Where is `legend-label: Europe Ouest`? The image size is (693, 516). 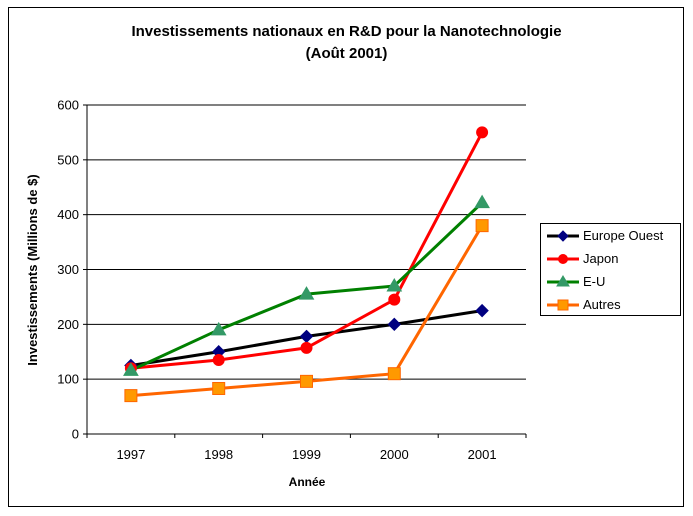 legend-label: Europe Ouest is located at coordinates (623, 235).